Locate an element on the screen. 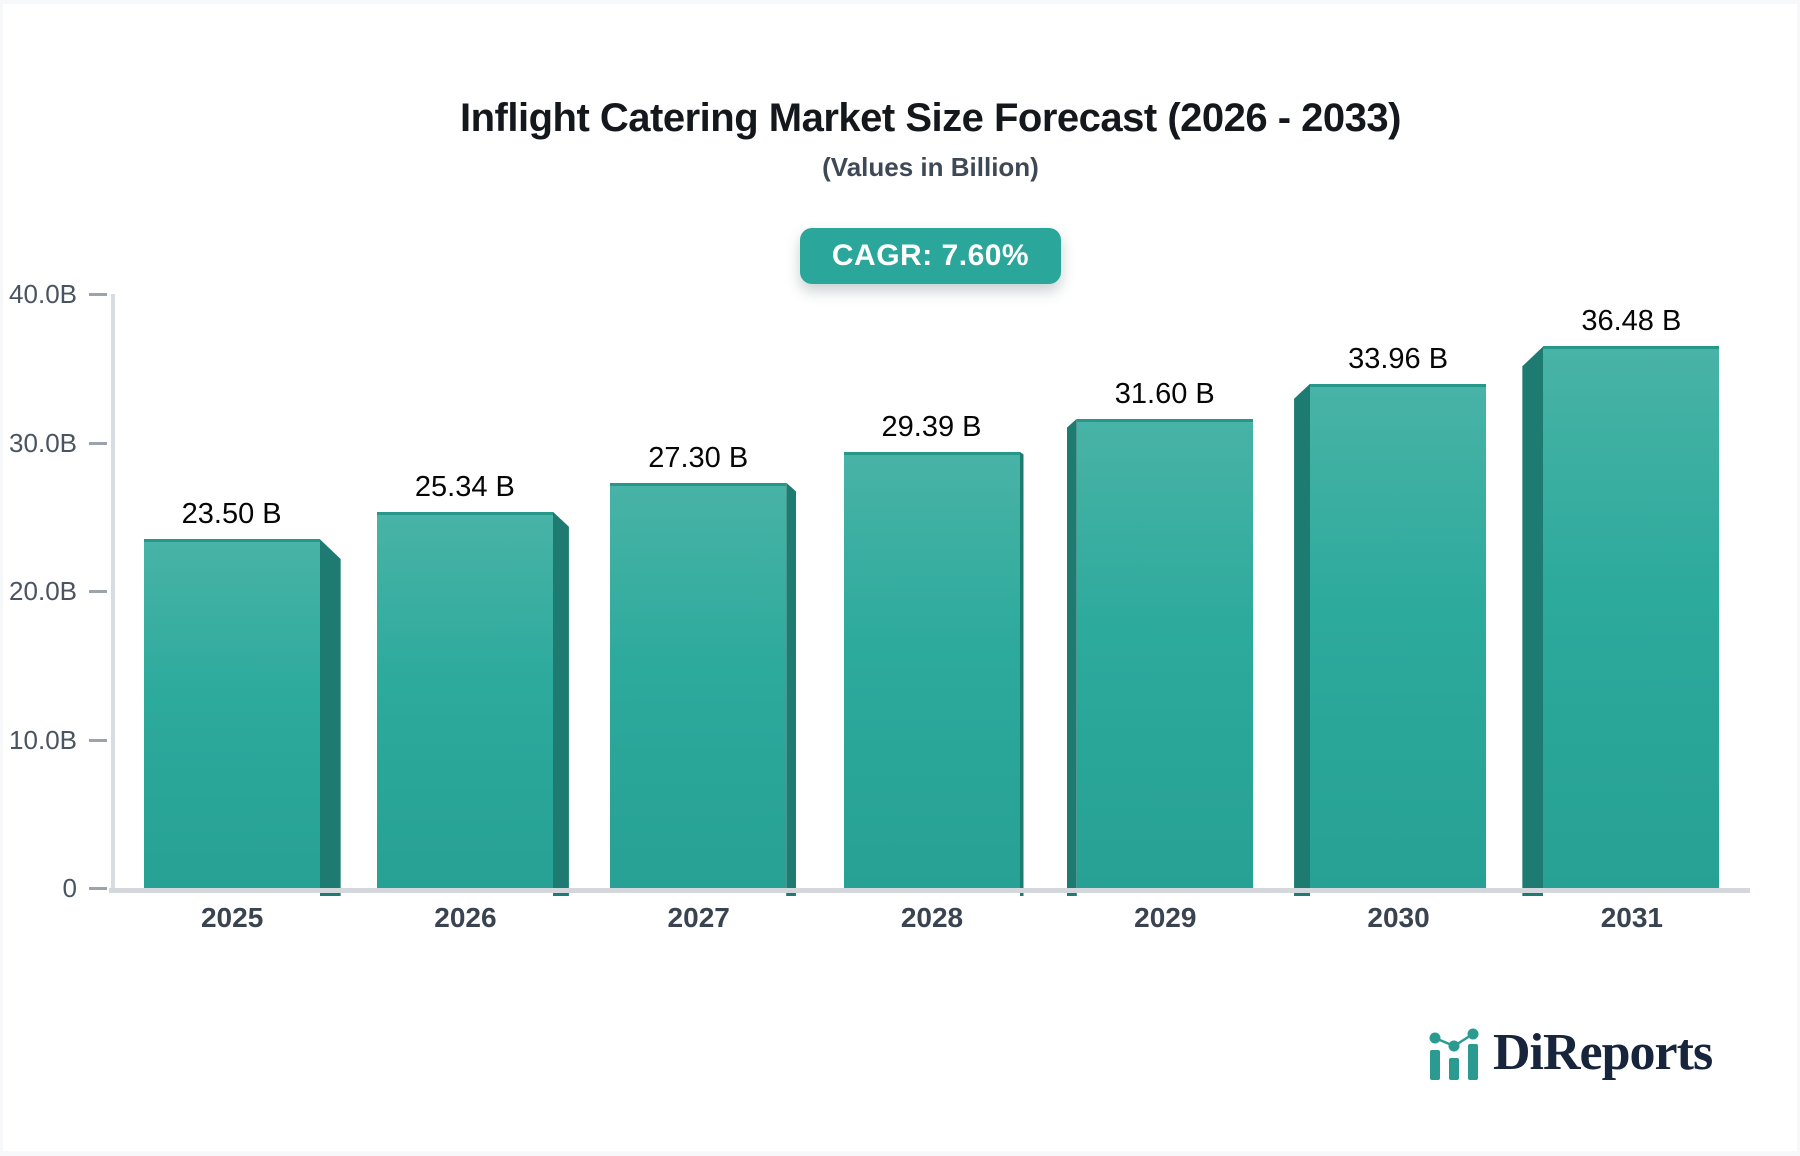 The image size is (1800, 1156). cagr-badge: CAGR: 7.60% is located at coordinates (930, 256).